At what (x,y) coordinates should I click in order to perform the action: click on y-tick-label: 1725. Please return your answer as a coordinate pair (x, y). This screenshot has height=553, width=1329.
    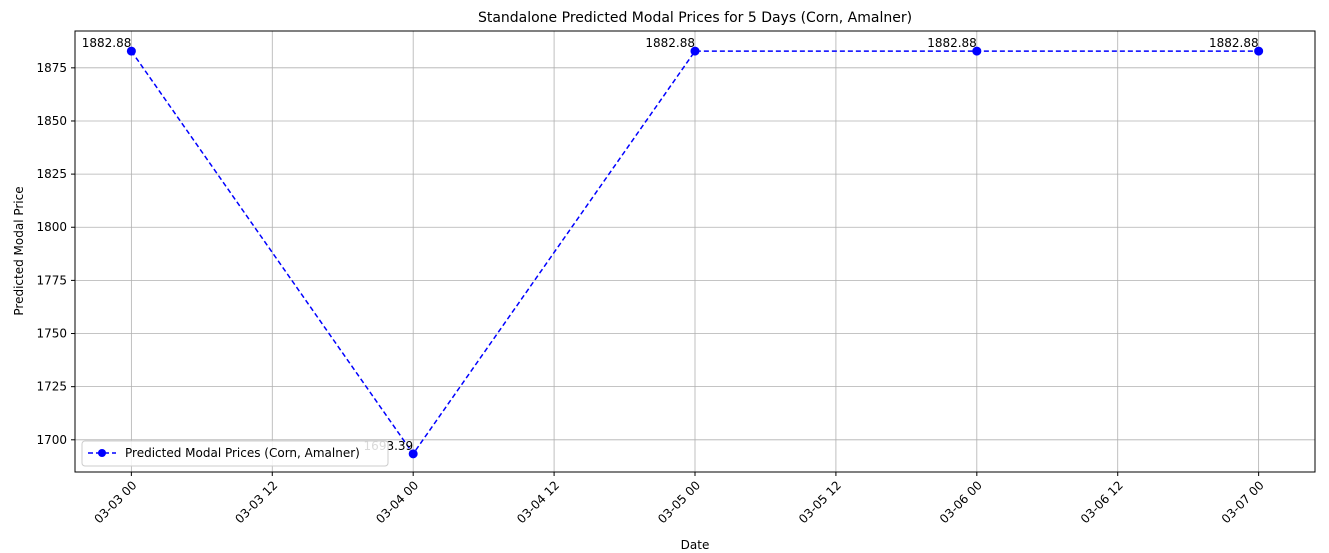
    Looking at the image, I should click on (51, 387).